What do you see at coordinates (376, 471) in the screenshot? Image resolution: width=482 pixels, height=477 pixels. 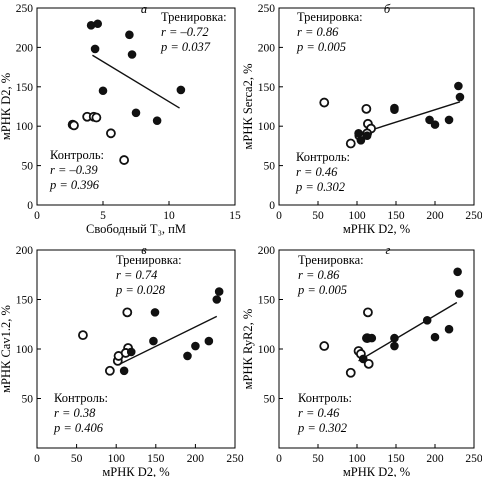 I see `x-axis-label: мРНК D2, %` at bounding box center [376, 471].